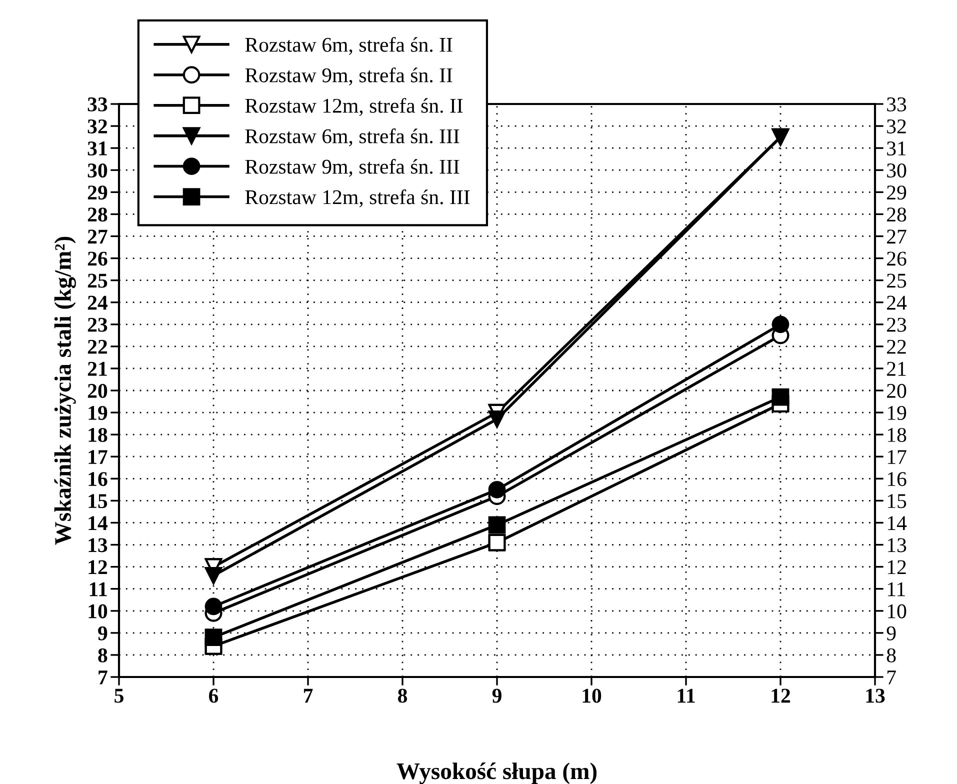 This screenshot has width=957, height=784. What do you see at coordinates (98, 259) in the screenshot?
I see `y-tick-label: 26` at bounding box center [98, 259].